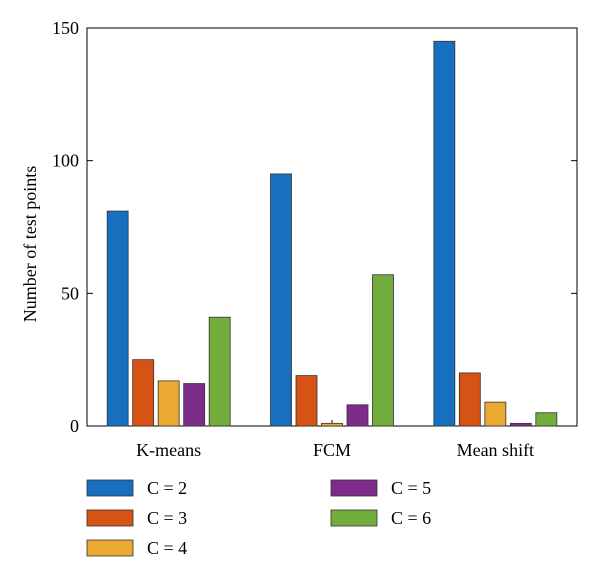  I want to click on y-tick-label: 150, so click(65, 28).